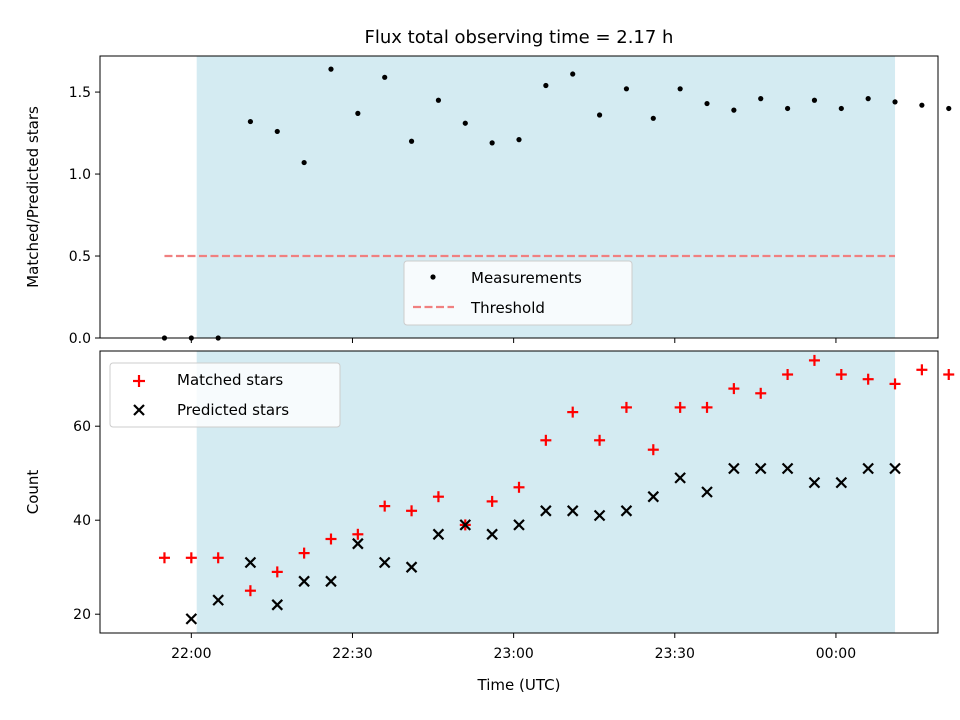 The width and height of the screenshot is (960, 720). I want to click on top-y-axis-label: Matched/Predicted stars, so click(33, 197).